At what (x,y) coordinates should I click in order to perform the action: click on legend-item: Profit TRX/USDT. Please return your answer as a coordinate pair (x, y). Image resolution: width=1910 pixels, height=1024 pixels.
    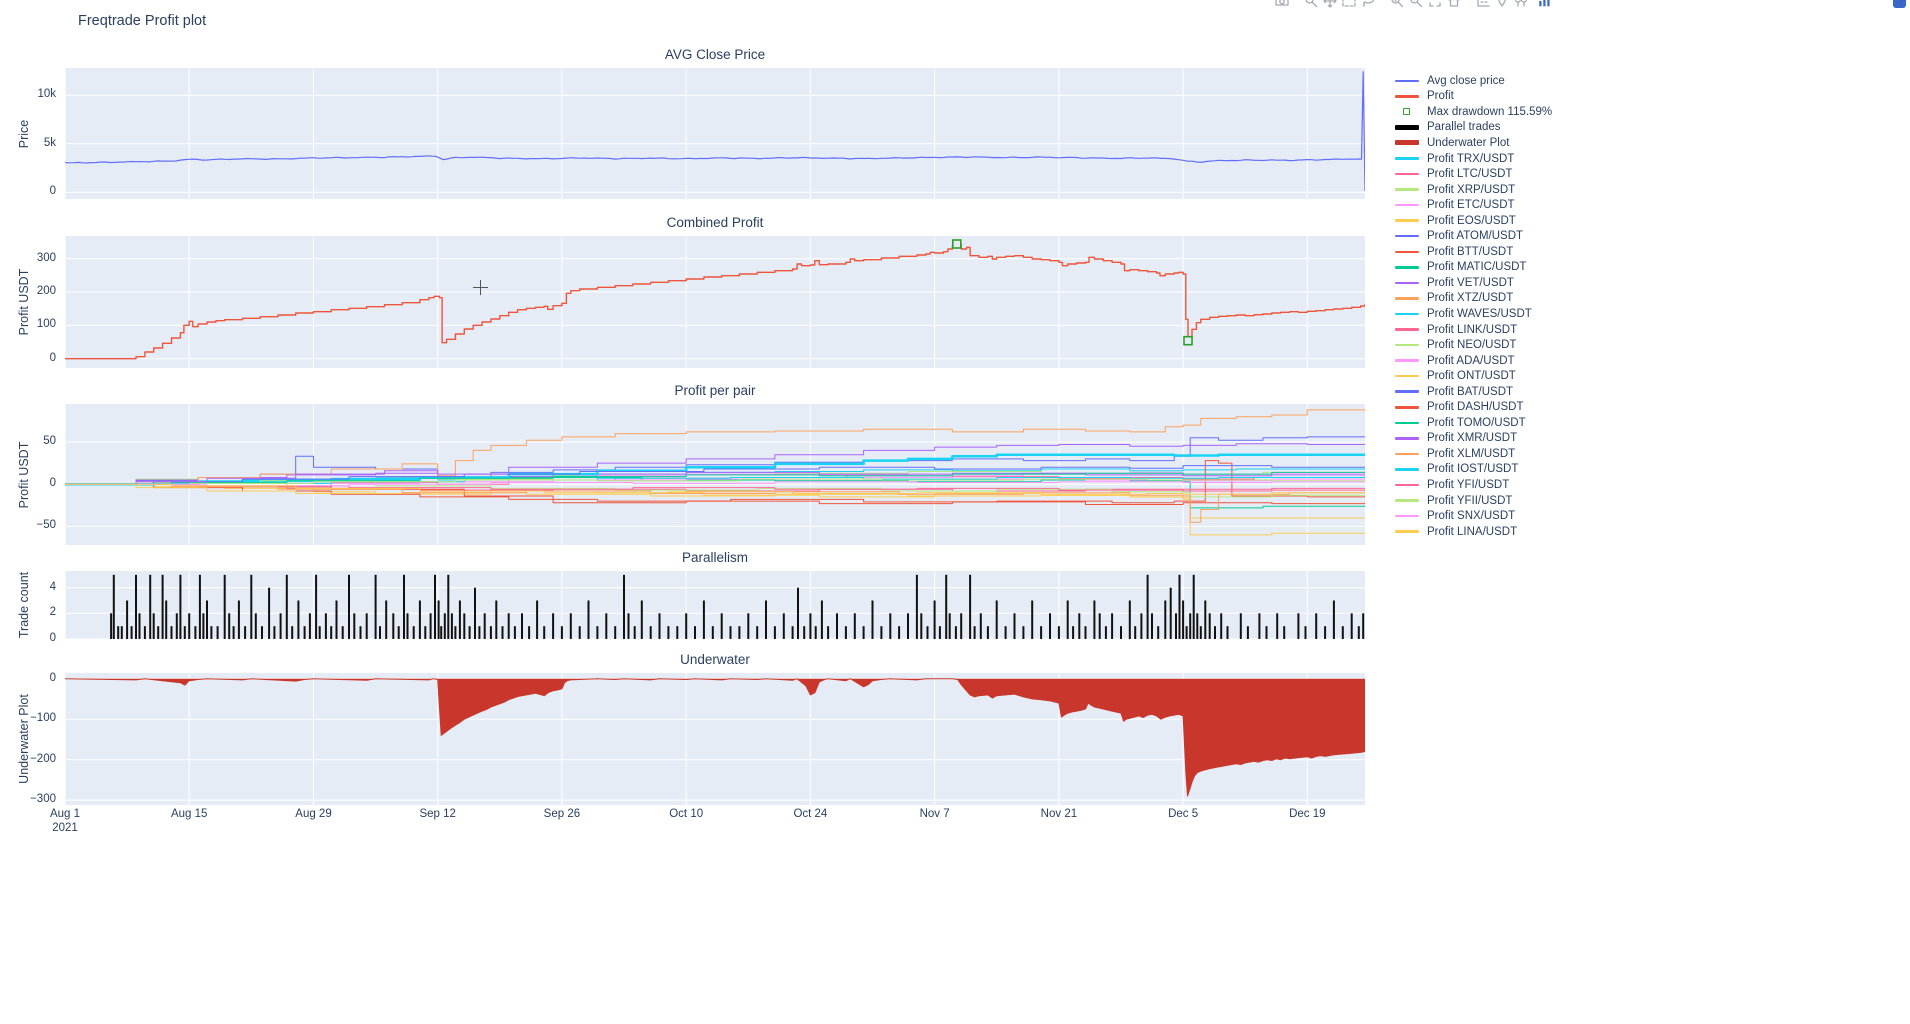
    Looking at the image, I should click on (1482, 159).